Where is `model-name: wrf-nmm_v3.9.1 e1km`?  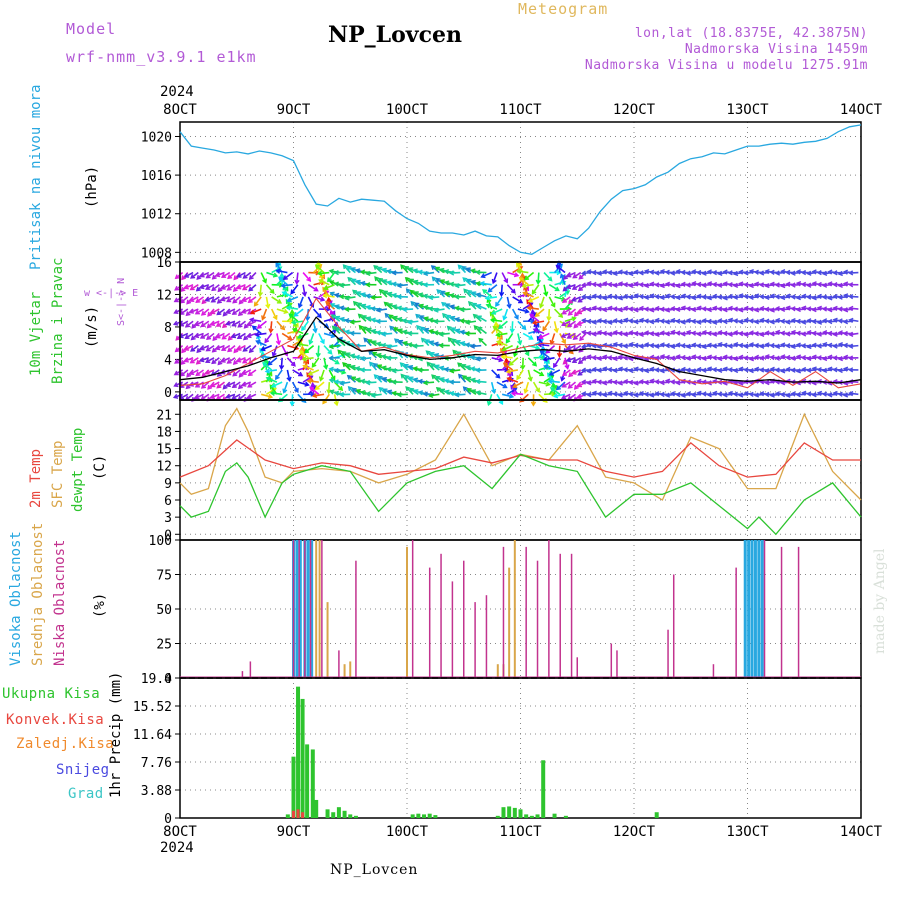 model-name: wrf-nmm_v3.9.1 e1km is located at coordinates (161, 57).